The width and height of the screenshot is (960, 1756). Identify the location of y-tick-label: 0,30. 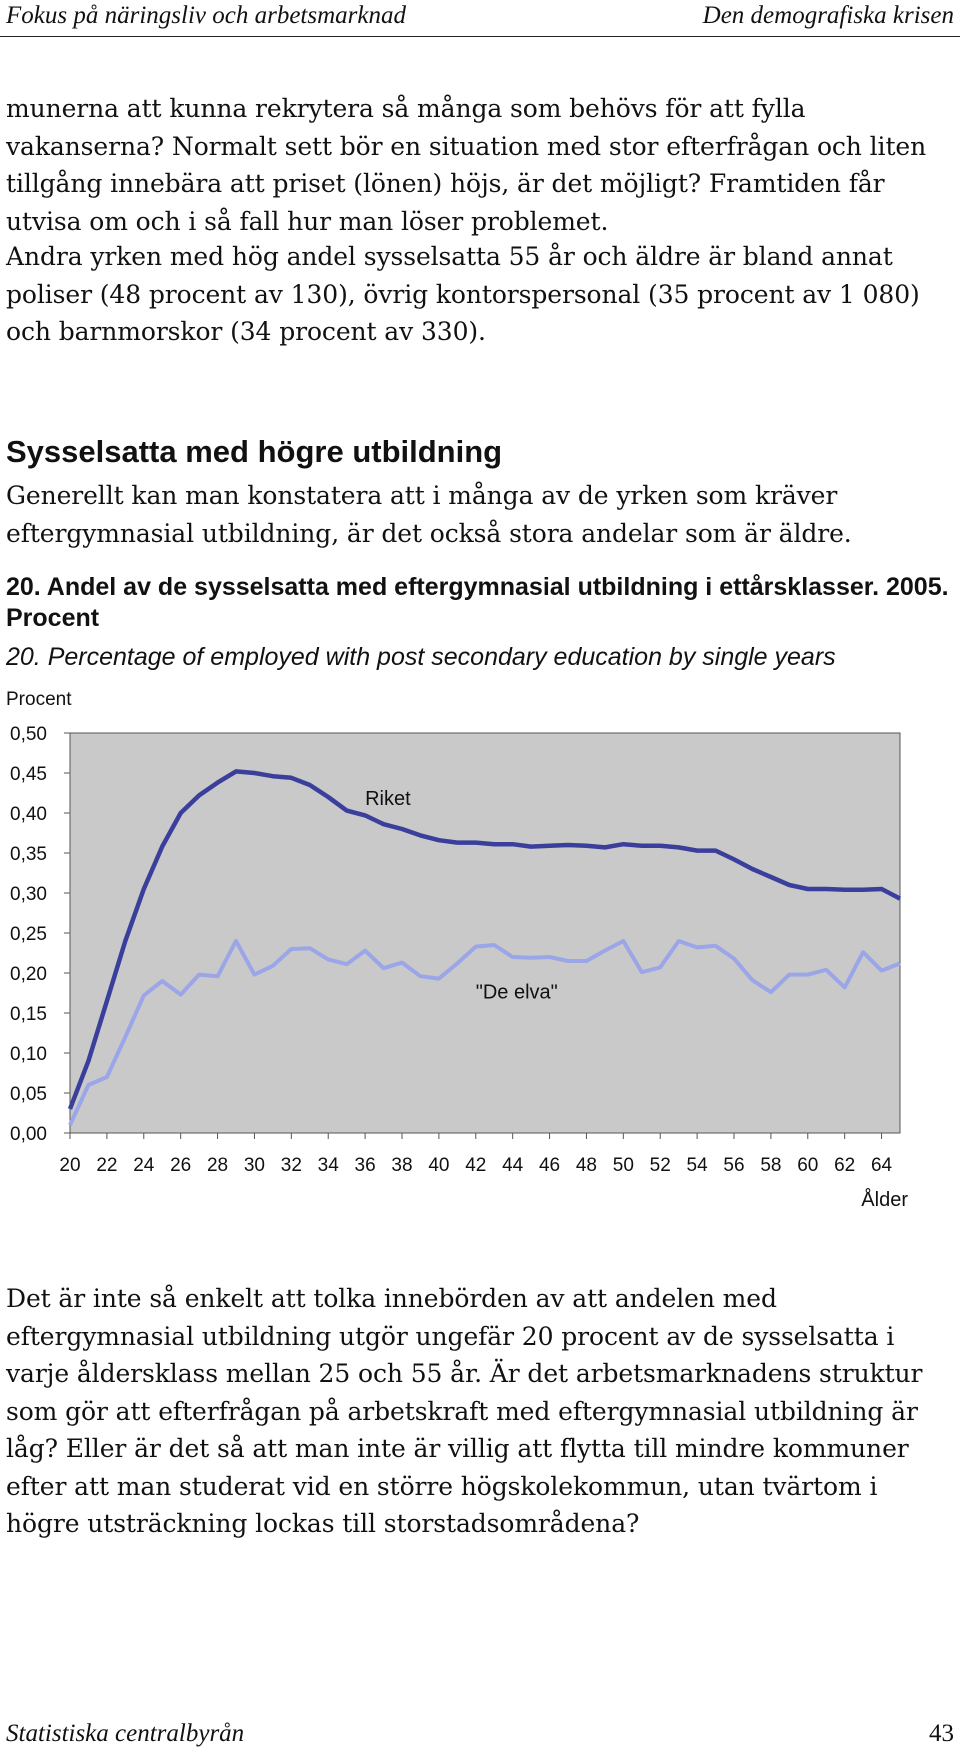
(28, 894).